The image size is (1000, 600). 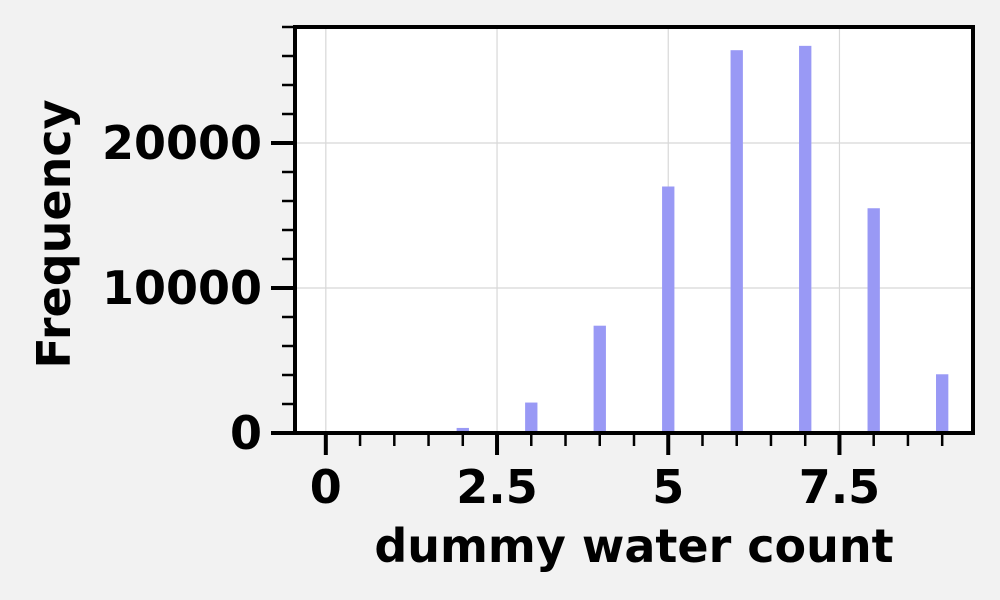 What do you see at coordinates (182, 143) in the screenshot?
I see `y-tick-label: 20000` at bounding box center [182, 143].